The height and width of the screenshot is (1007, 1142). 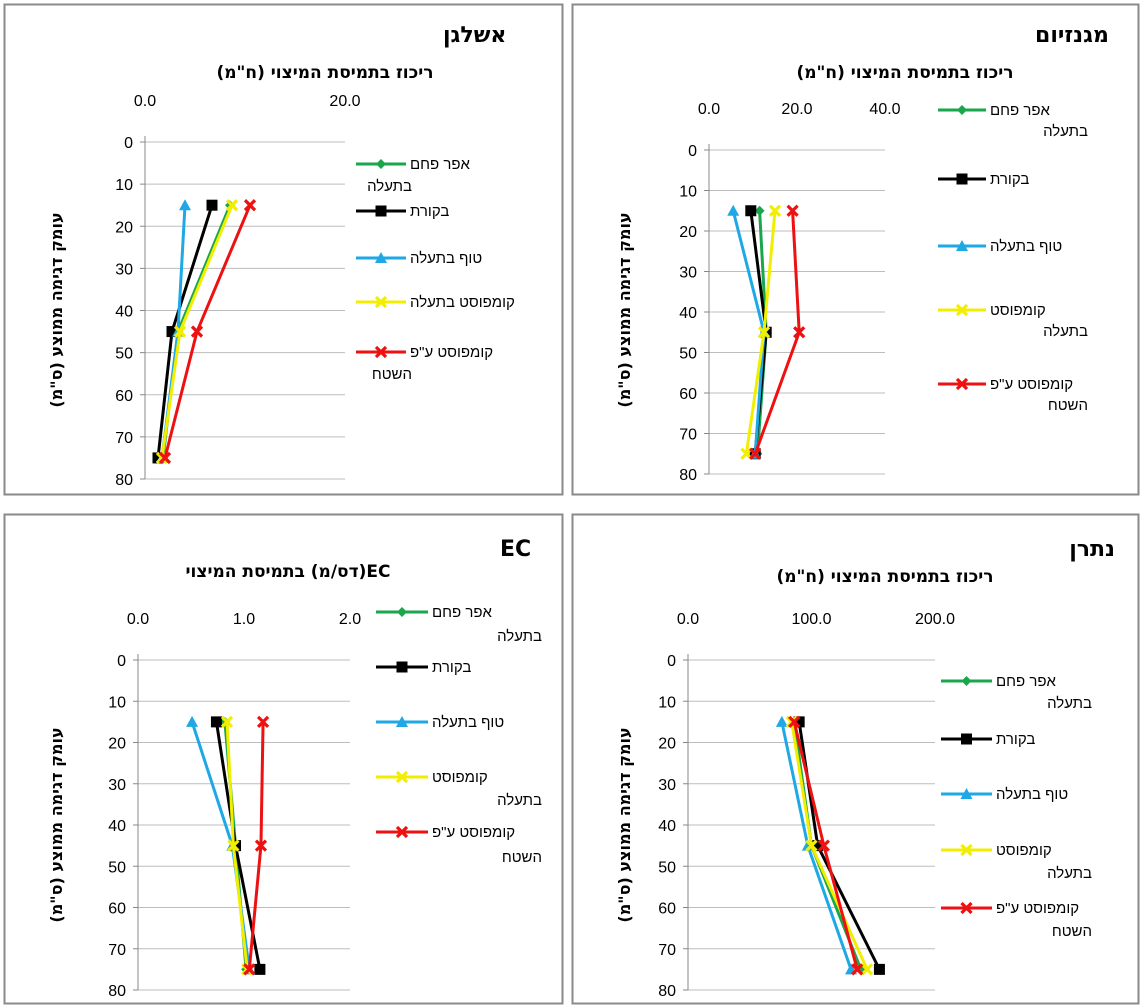 What do you see at coordinates (759, 210) in the screenshot?
I see `data-point-ash` at bounding box center [759, 210].